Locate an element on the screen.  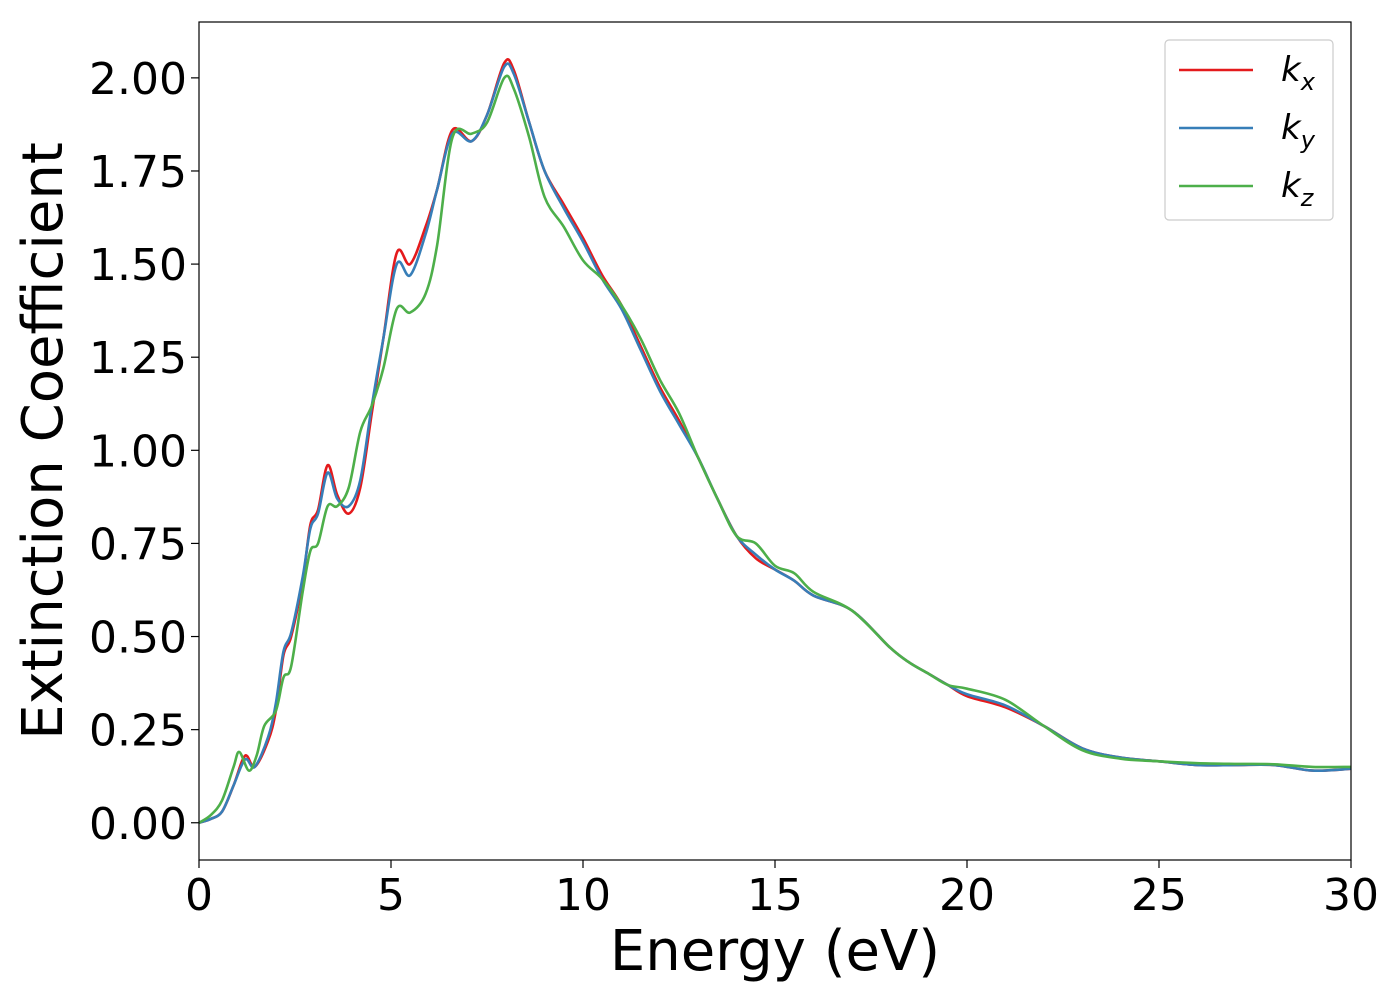
x-tick-label: 25 is located at coordinates (1159, 895).